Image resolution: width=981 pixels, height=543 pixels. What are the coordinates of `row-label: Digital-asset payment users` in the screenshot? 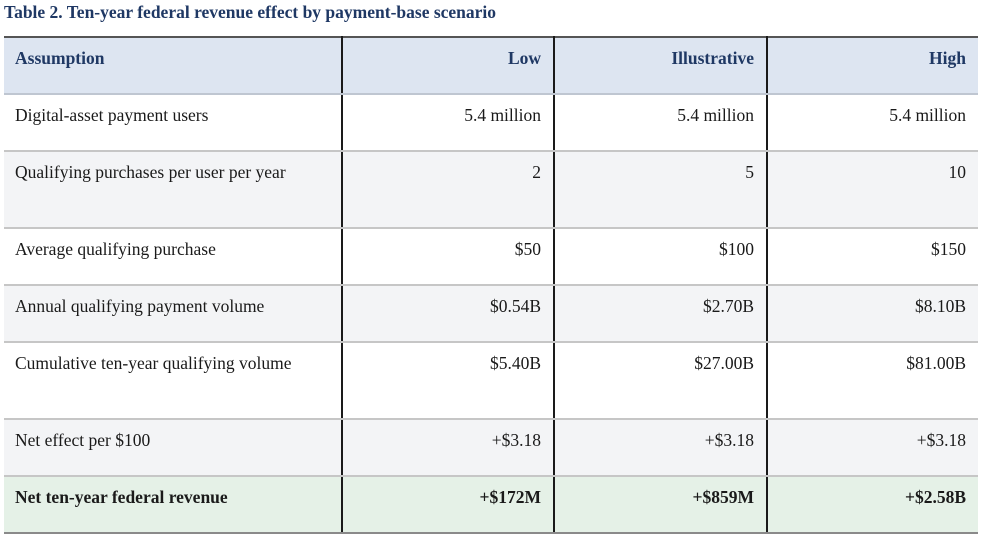 It's located at (173, 123).